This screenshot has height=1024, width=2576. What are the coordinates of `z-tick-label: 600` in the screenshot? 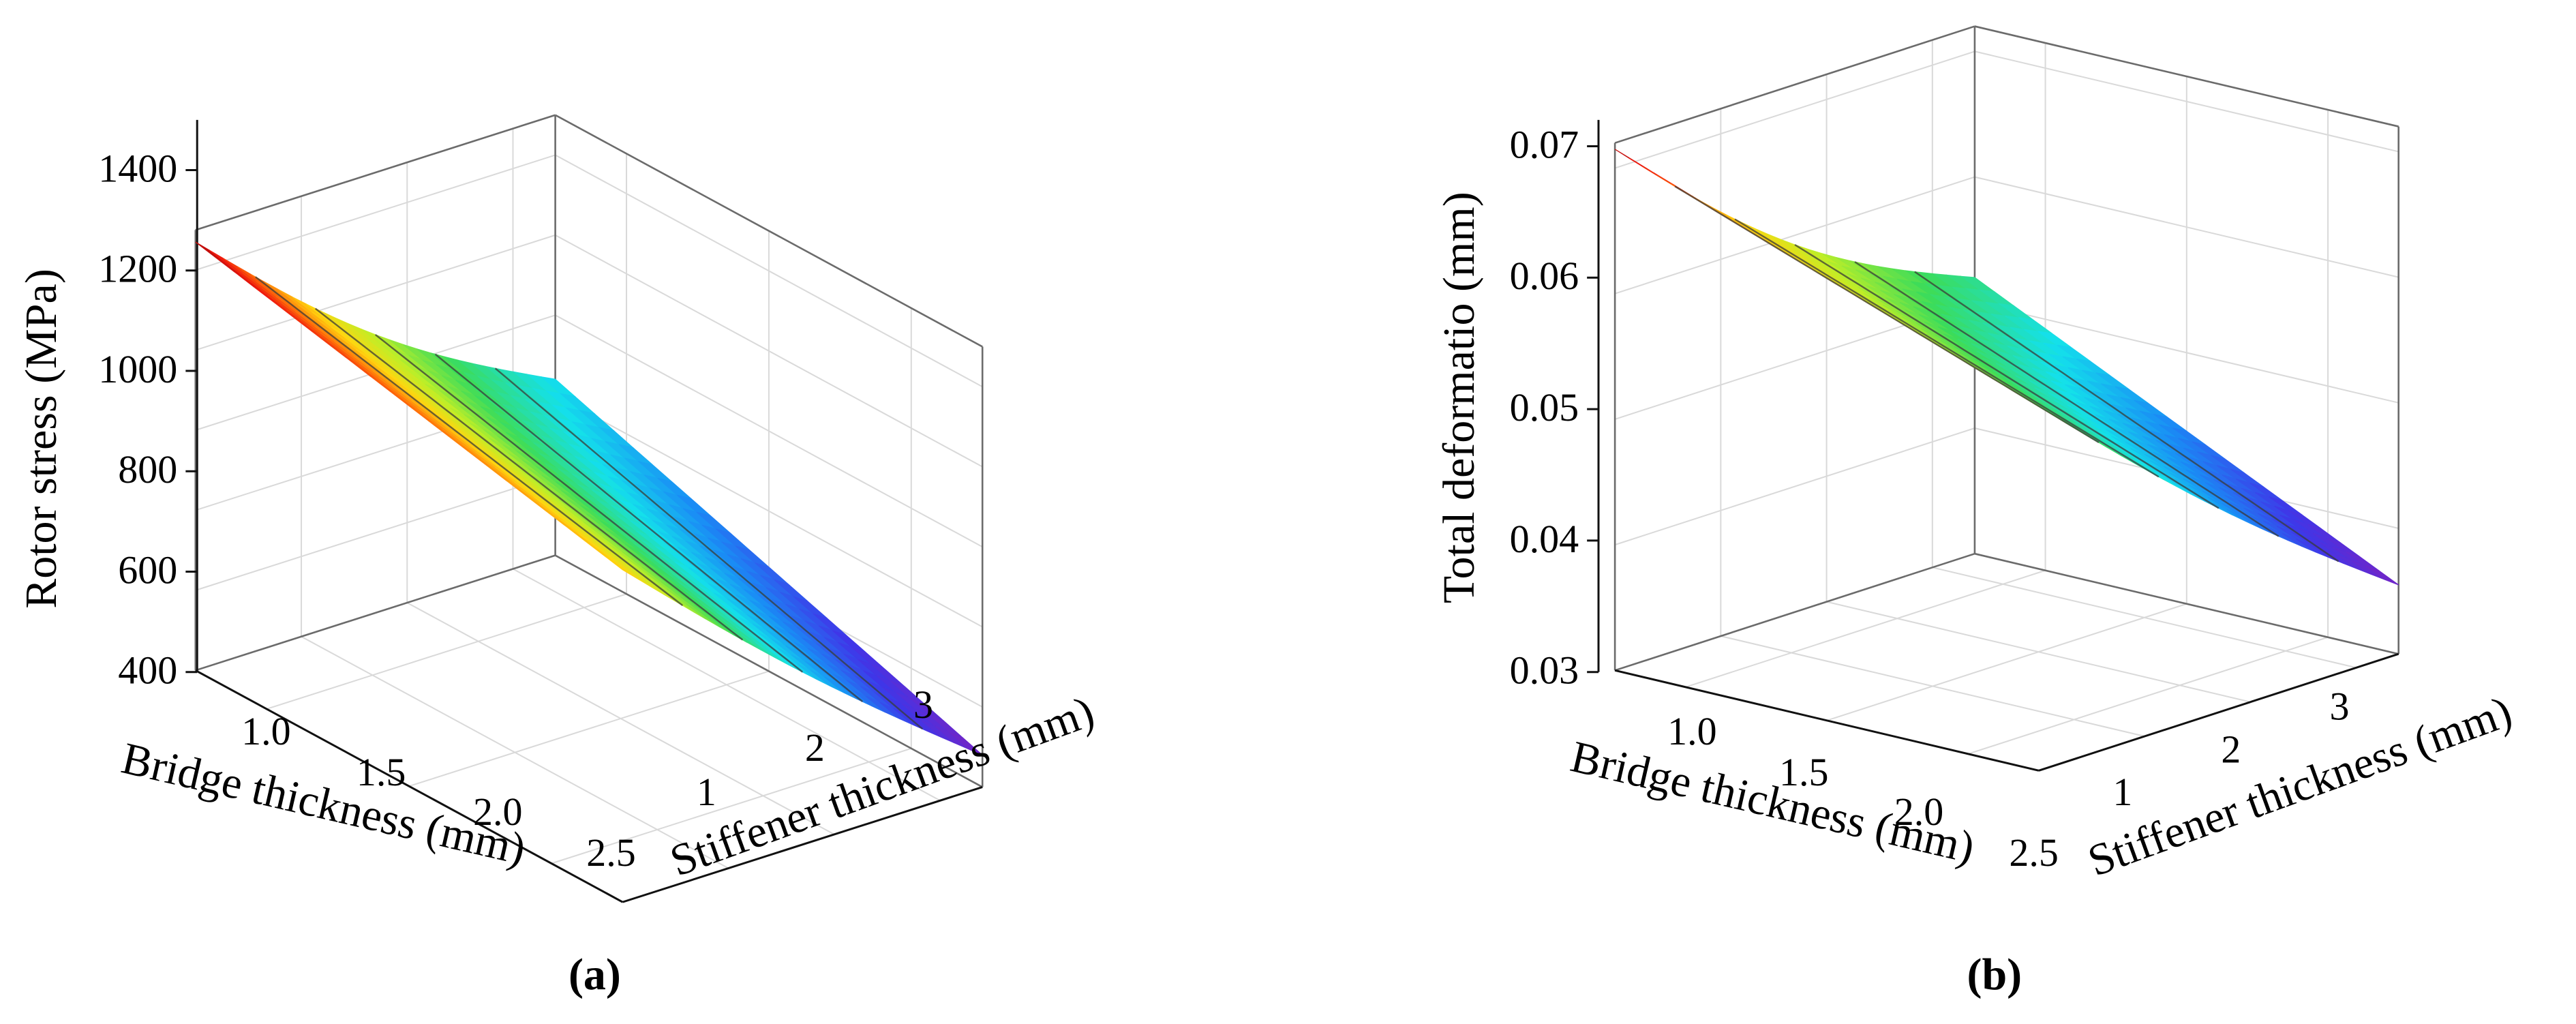 It's located at (147, 569).